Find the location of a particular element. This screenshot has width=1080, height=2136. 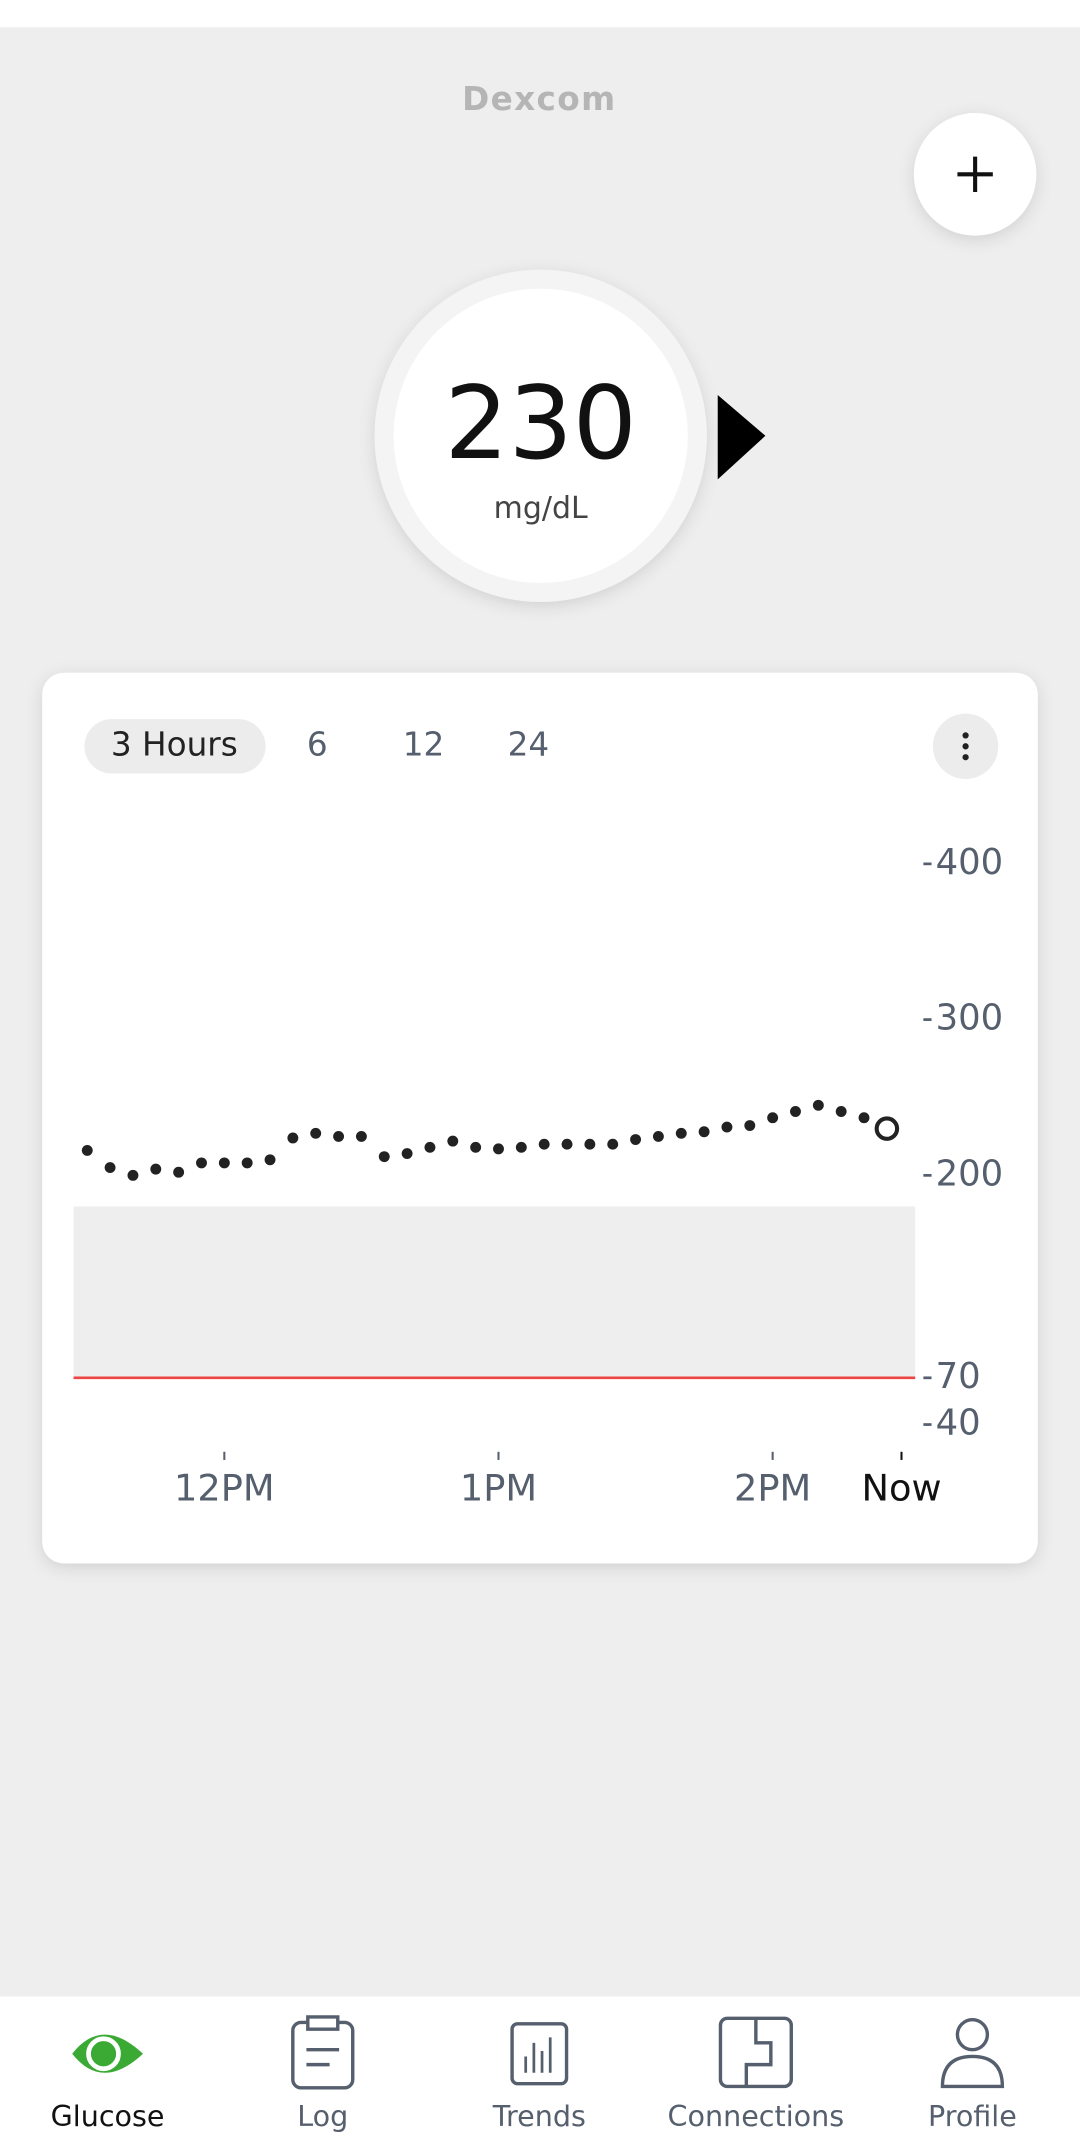

range-tab: 12 is located at coordinates (424, 744).